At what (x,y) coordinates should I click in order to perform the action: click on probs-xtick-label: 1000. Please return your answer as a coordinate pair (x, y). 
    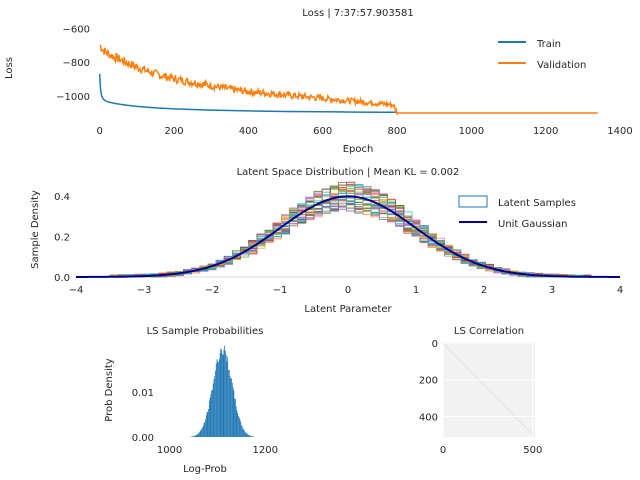
    Looking at the image, I should click on (169, 450).